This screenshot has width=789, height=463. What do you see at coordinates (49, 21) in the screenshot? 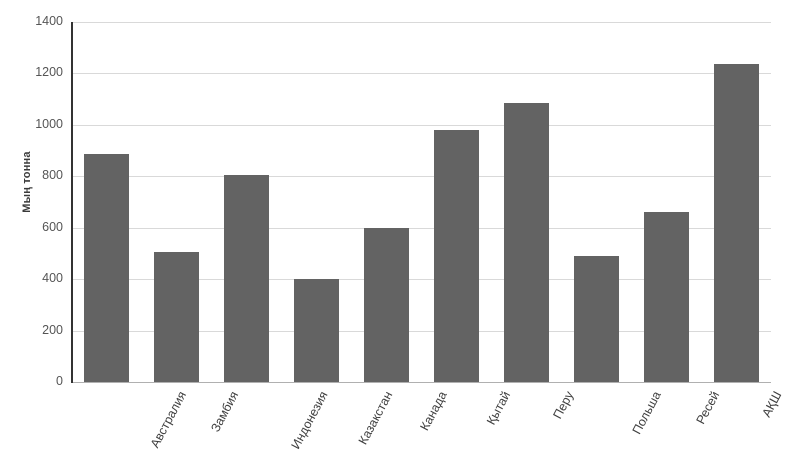
I see `y-axis-tick-label: 1400` at bounding box center [49, 21].